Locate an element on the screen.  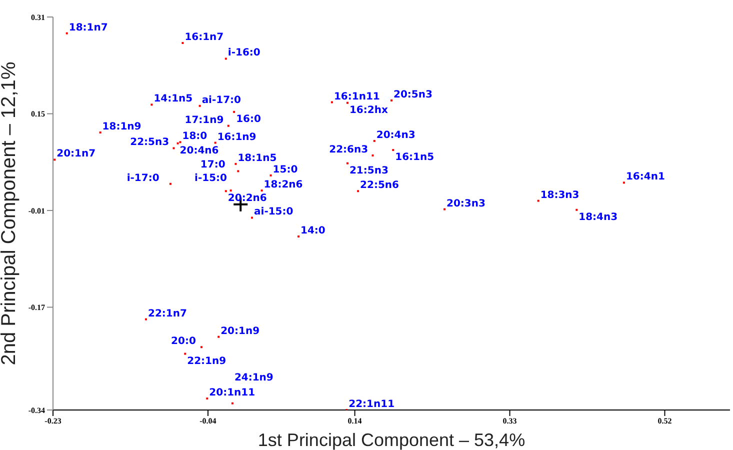
annotation: i-17:0 is located at coordinates (143, 178).